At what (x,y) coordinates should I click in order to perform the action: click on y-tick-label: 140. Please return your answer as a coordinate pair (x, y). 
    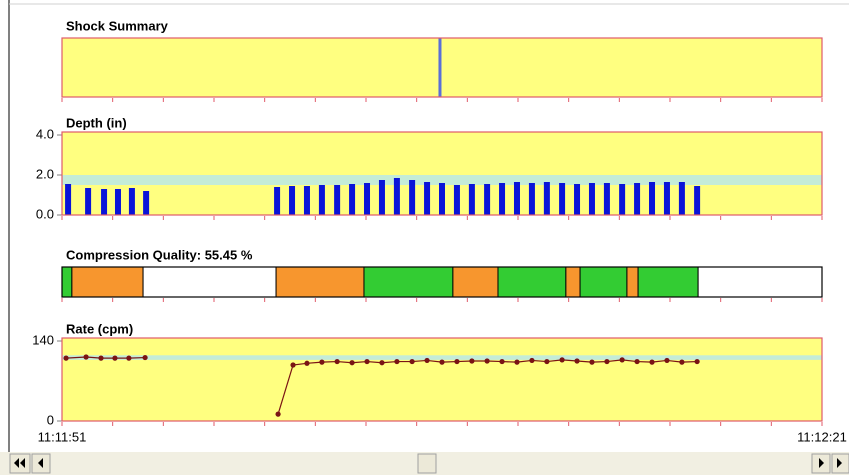
    Looking at the image, I should click on (43, 339).